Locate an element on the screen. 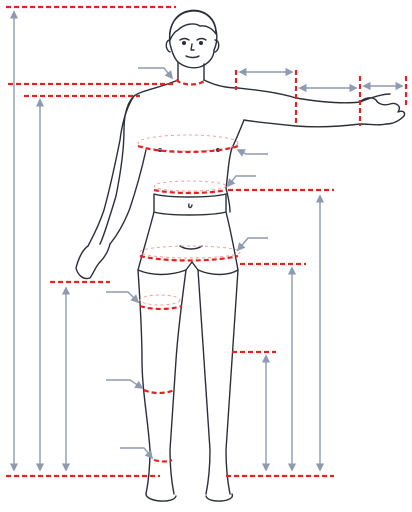 Image resolution: width=412 pixels, height=512 pixels. knee-measure is located at coordinates (159, 391).